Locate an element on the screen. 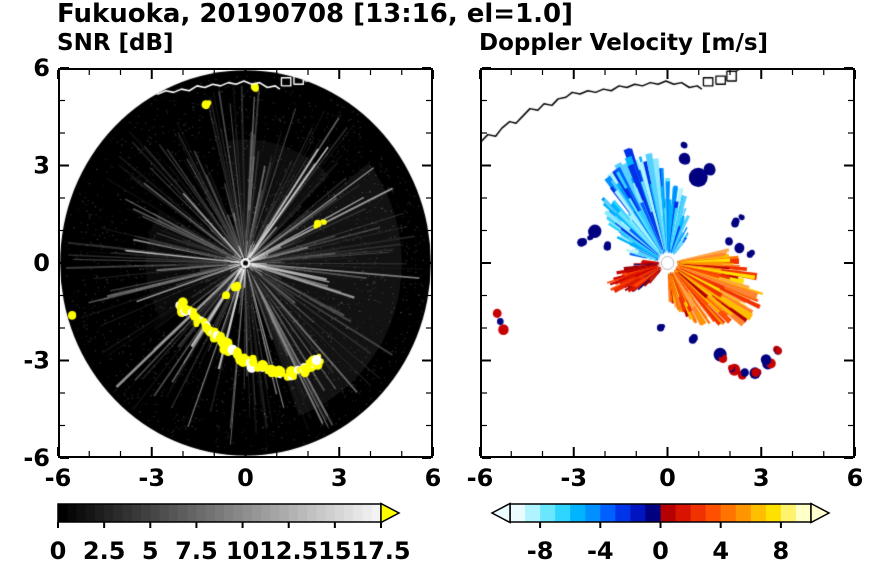 This screenshot has height=570, width=870. doppler-colorbar-under-arrow is located at coordinates (500, 513).